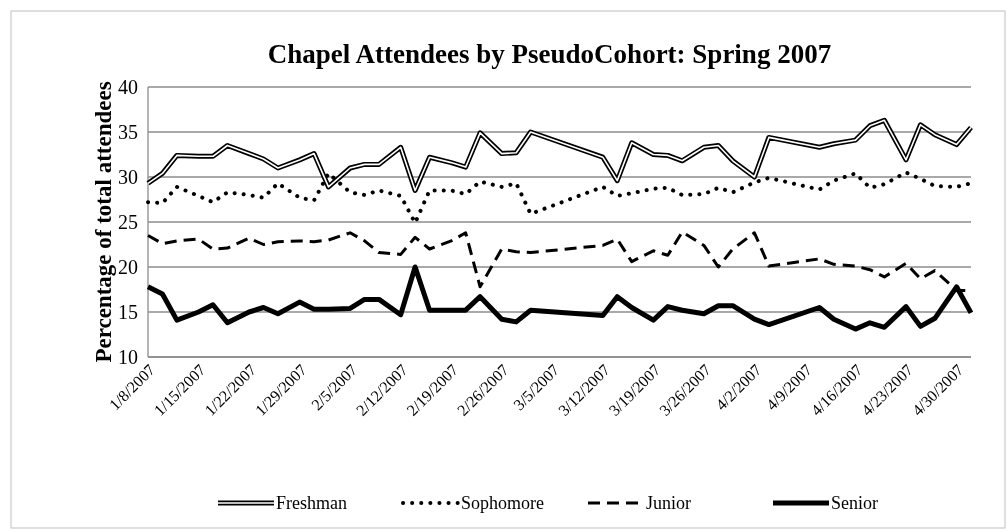 Image resolution: width=1007 pixels, height=531 pixels. Describe the element at coordinates (128, 267) in the screenshot. I see `y-tick-label: 20` at that location.